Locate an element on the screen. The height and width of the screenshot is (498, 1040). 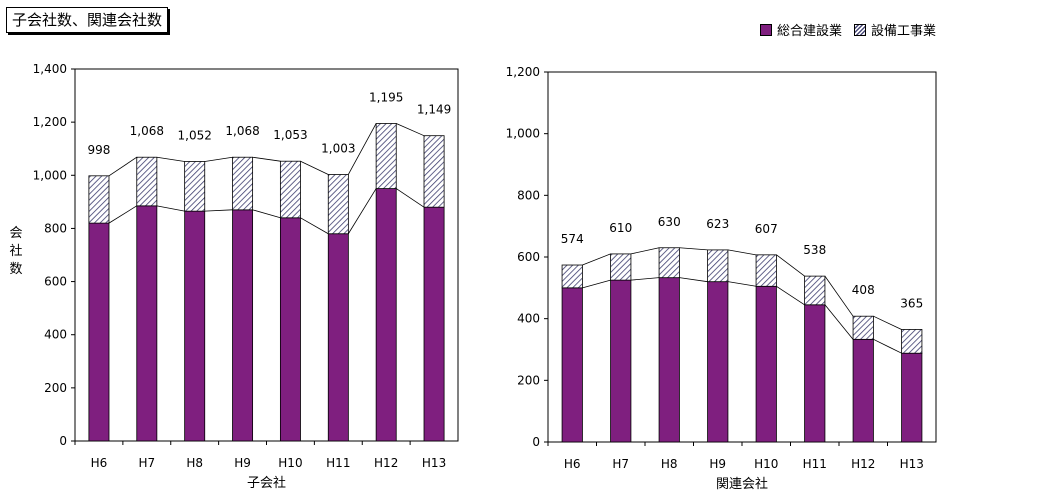
subsidiaries-total-label: 998 is located at coordinates (98, 150).